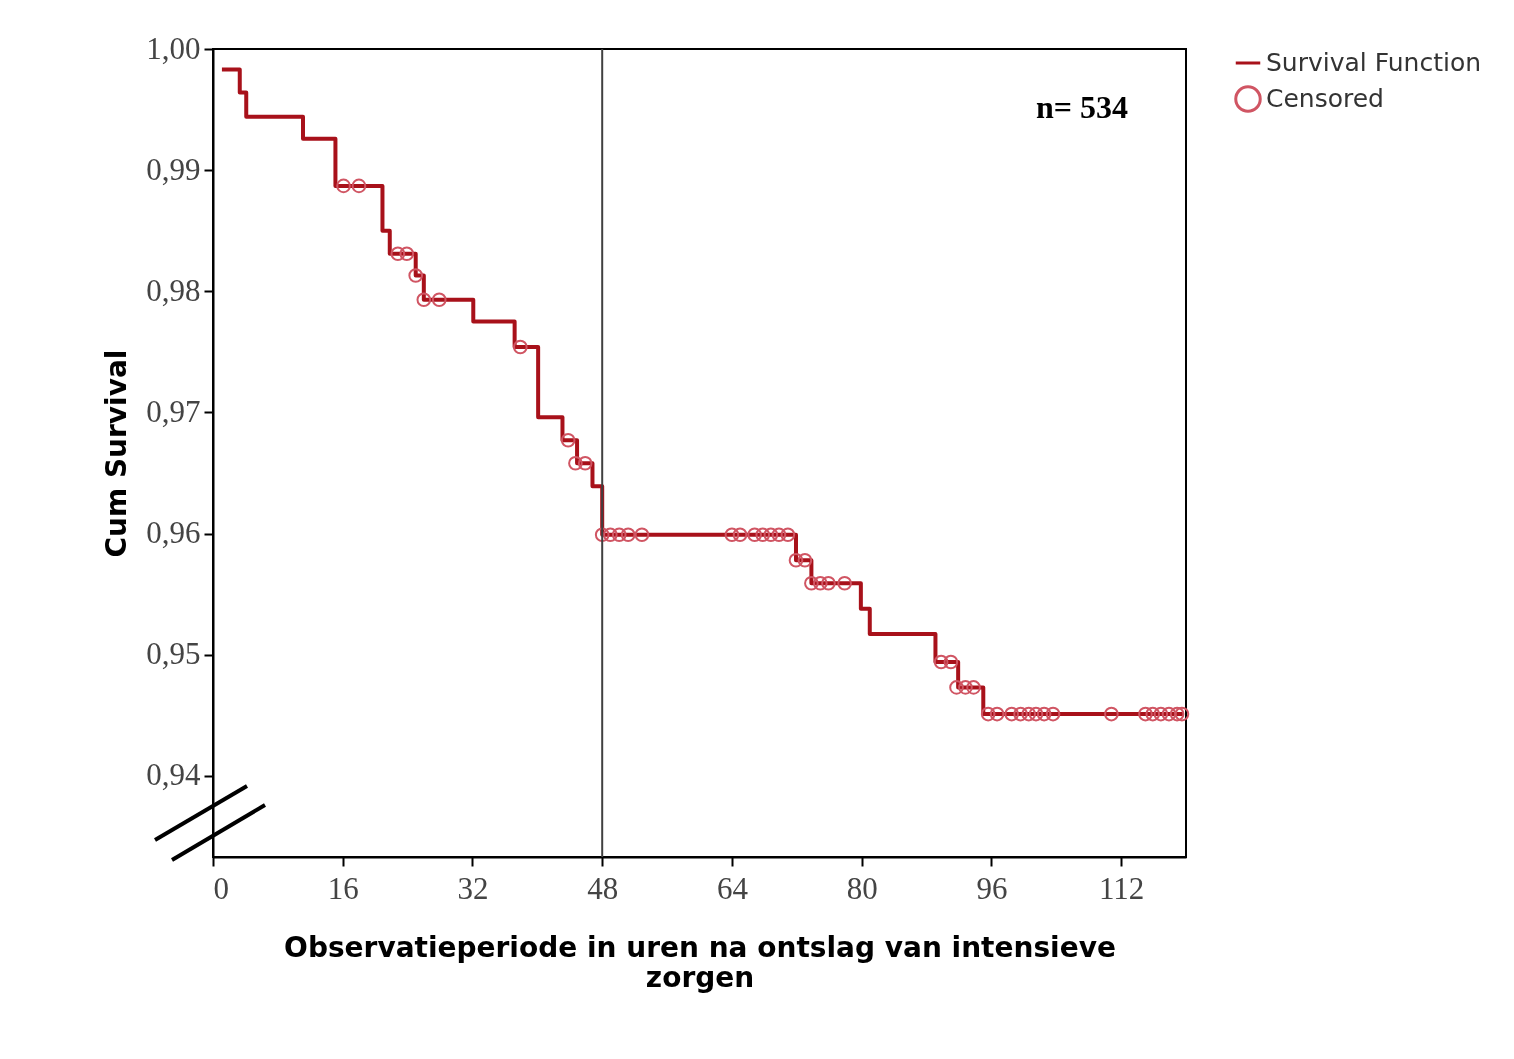 The width and height of the screenshot is (1514, 1059). What do you see at coordinates (603, 888) in the screenshot?
I see `x-tick-label: 48` at bounding box center [603, 888].